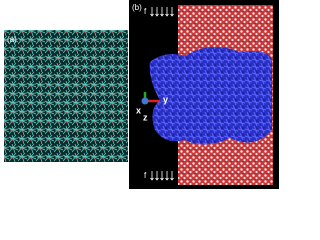 This screenshot has height=240, width=320. I want to click on axis-triad: y x z, so click(152, 107).